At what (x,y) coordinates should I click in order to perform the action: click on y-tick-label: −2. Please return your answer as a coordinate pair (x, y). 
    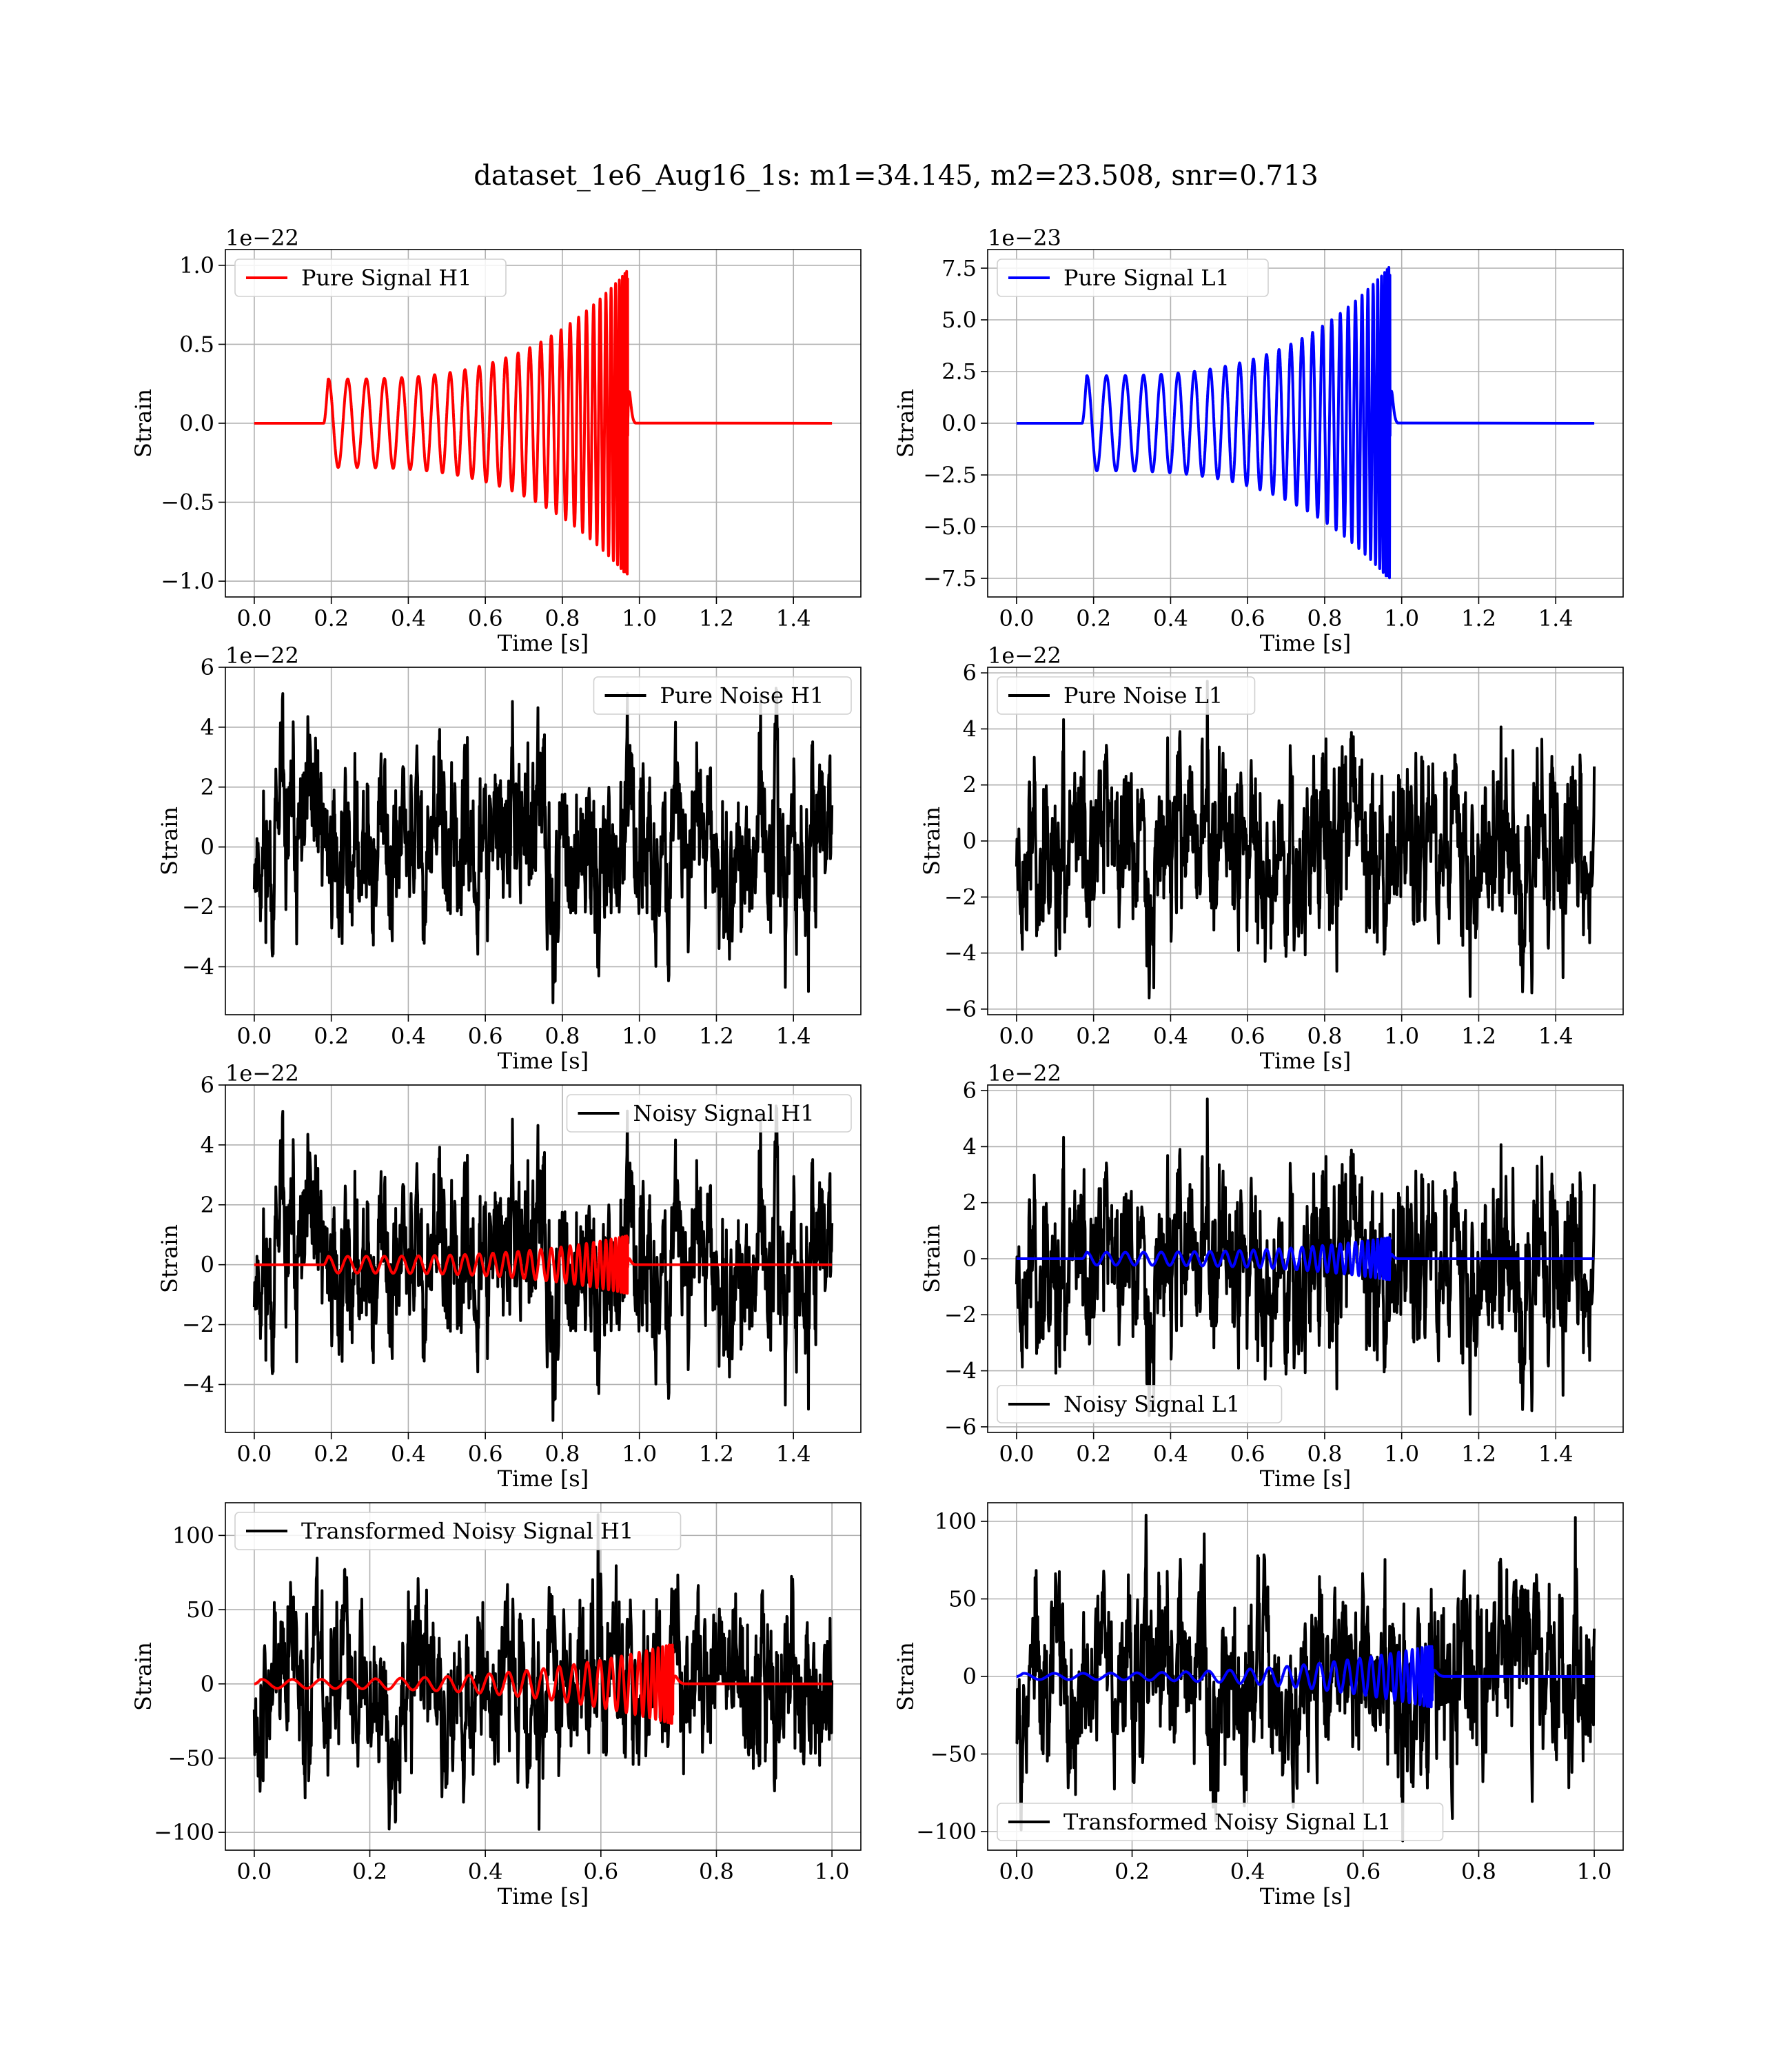
    Looking at the image, I should click on (198, 1325).